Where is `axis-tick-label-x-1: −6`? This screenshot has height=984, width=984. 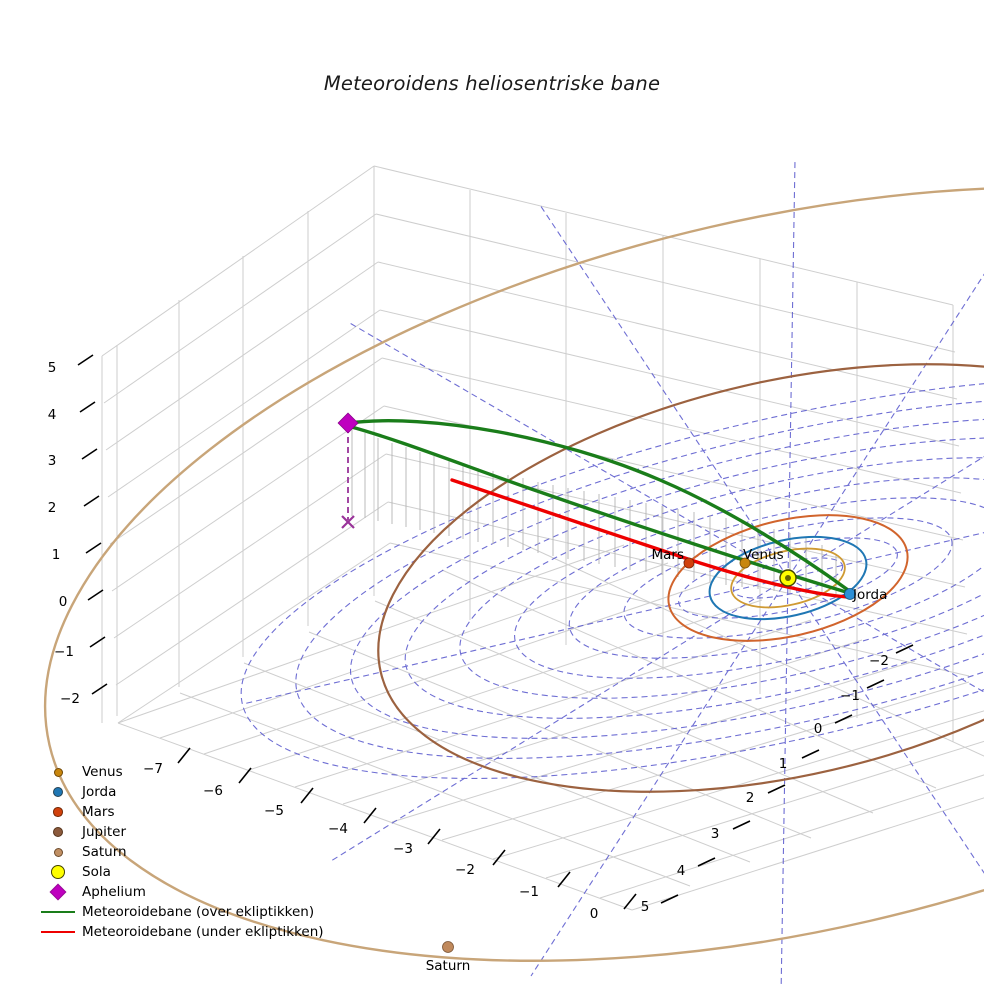
axis-tick-label-x-1: −6 is located at coordinates (213, 791).